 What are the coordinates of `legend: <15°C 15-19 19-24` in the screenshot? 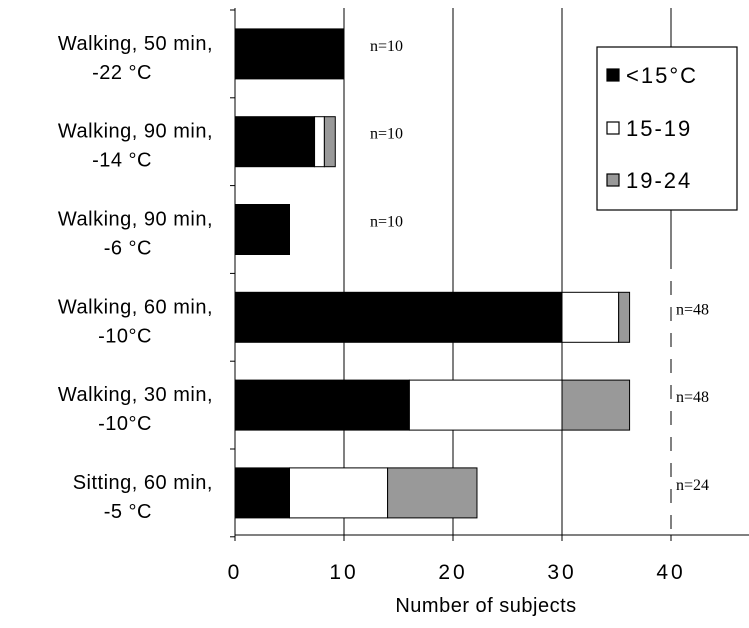 It's located at (667, 128).